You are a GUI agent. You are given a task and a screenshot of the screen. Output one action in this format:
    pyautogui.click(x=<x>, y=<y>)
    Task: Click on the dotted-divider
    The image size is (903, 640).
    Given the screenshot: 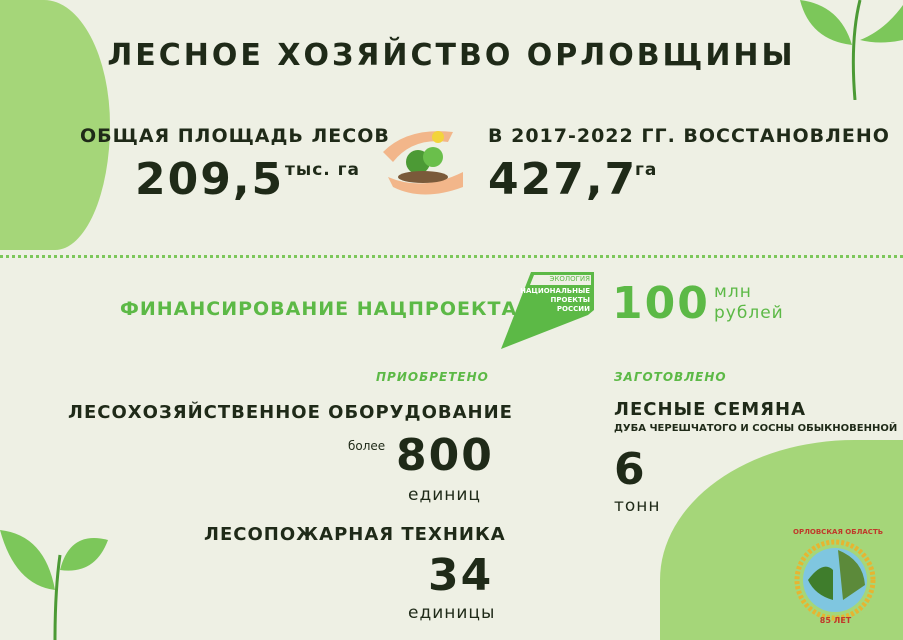 What is the action you would take?
    pyautogui.click(x=451, y=256)
    